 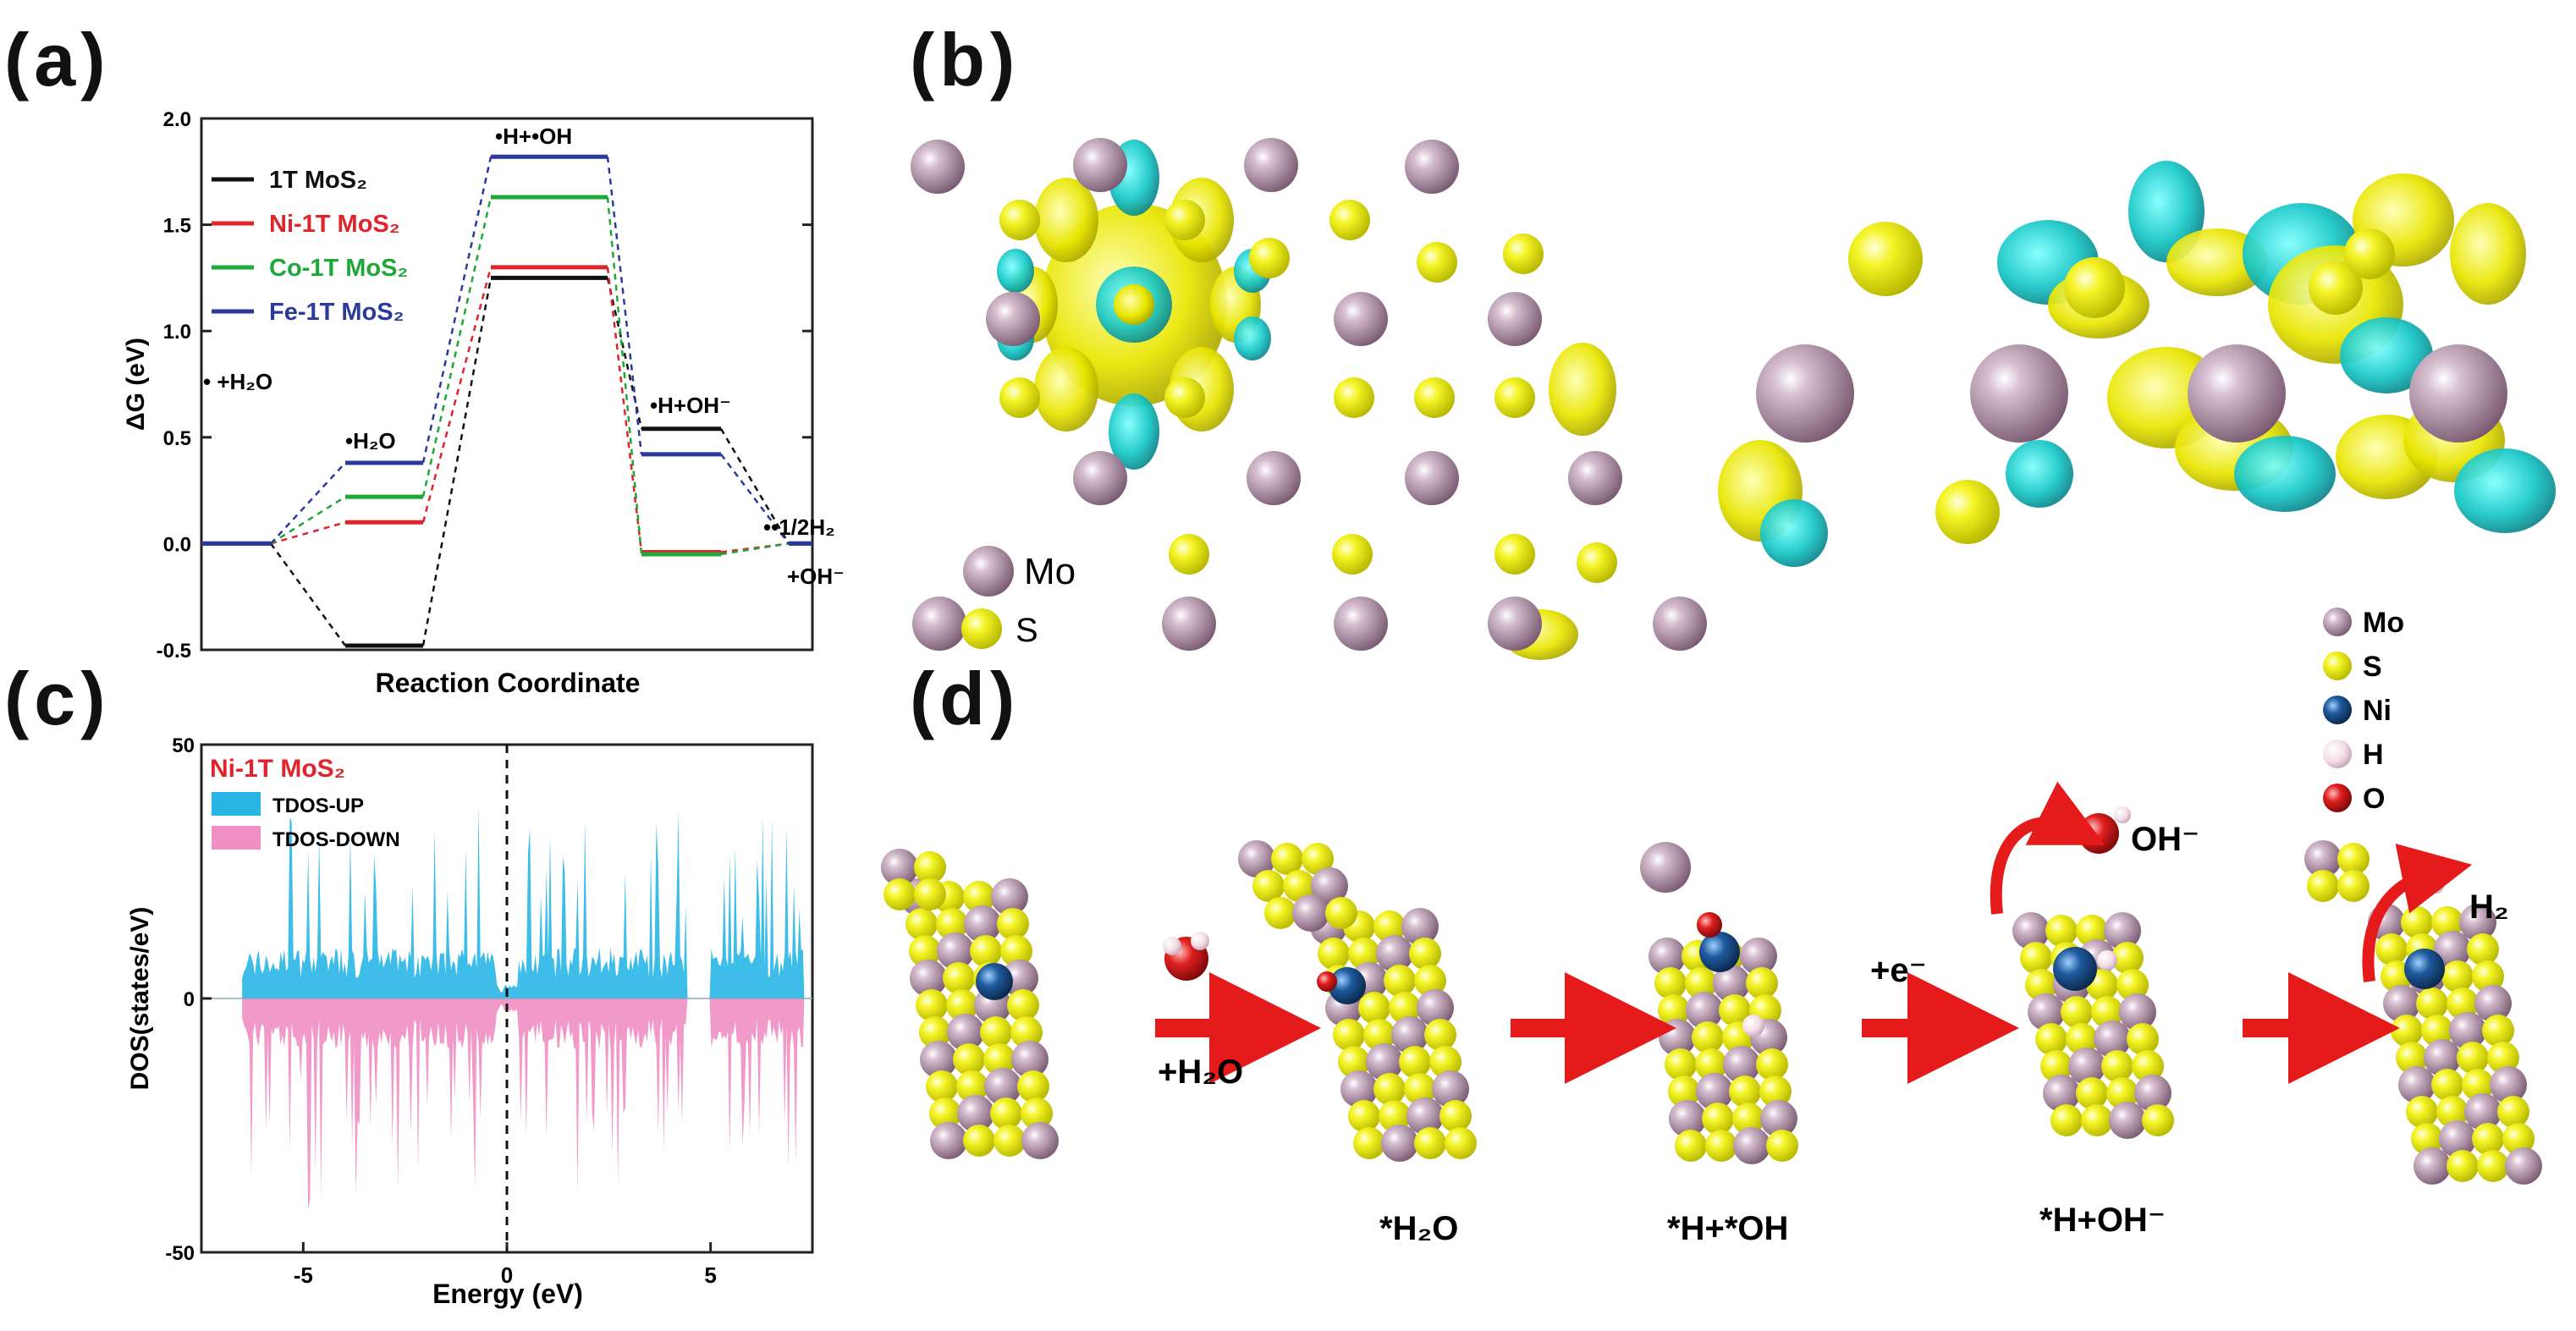 I want to click on y-axis-label-c: DOS(states/eV), so click(x=140, y=999).